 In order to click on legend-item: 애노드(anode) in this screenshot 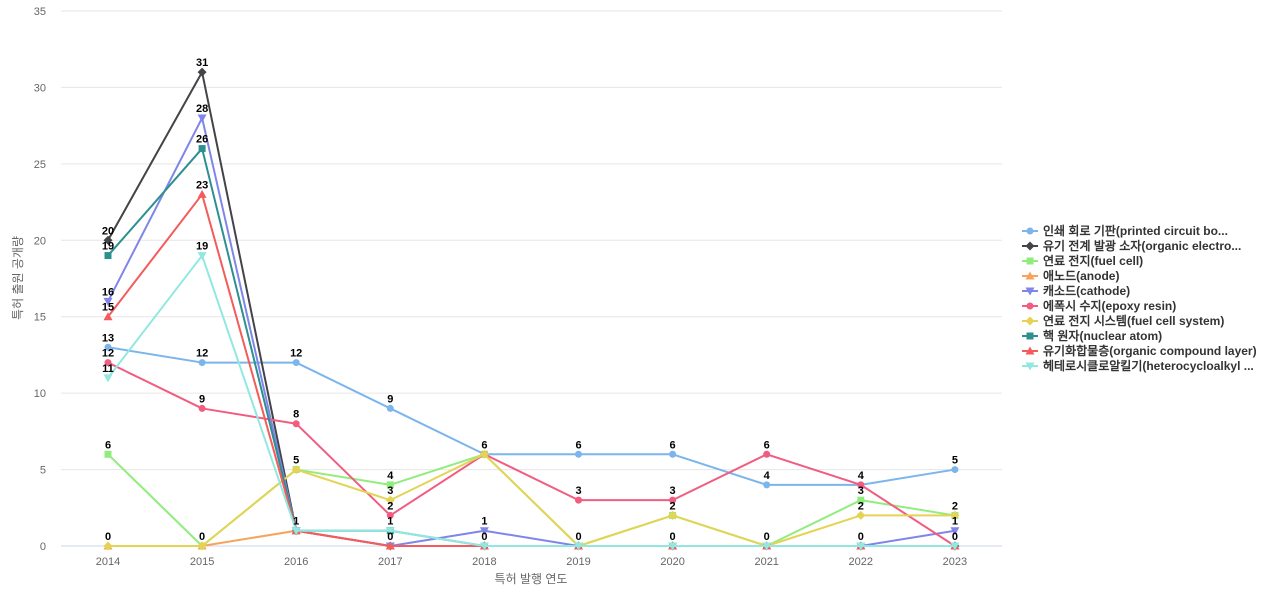, I will do `click(1070, 275)`.